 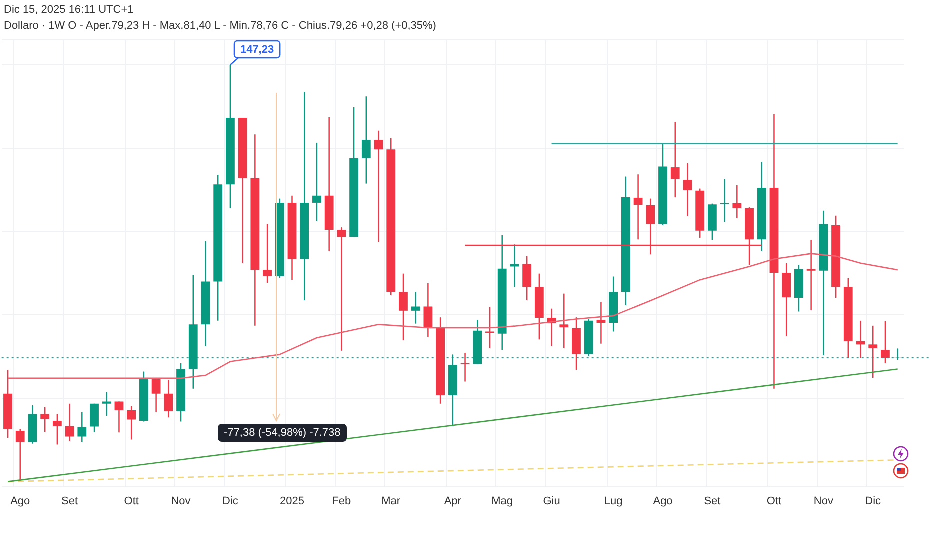 I want to click on x-tick-label: Feb, so click(x=342, y=501).